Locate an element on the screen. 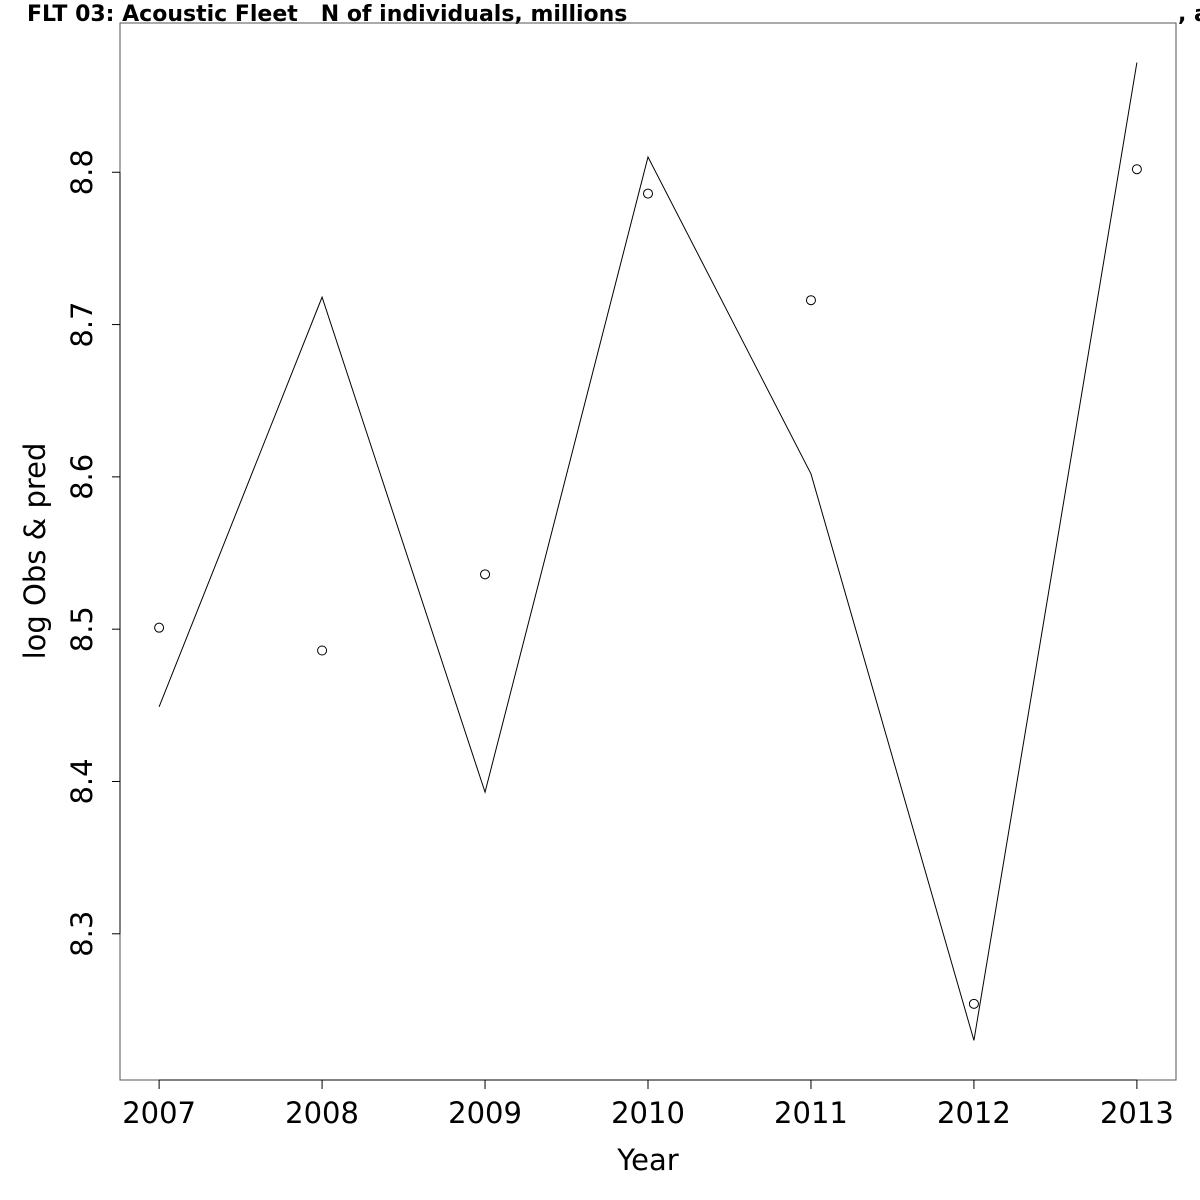  y-tick-label: 8.5 is located at coordinates (82, 629).